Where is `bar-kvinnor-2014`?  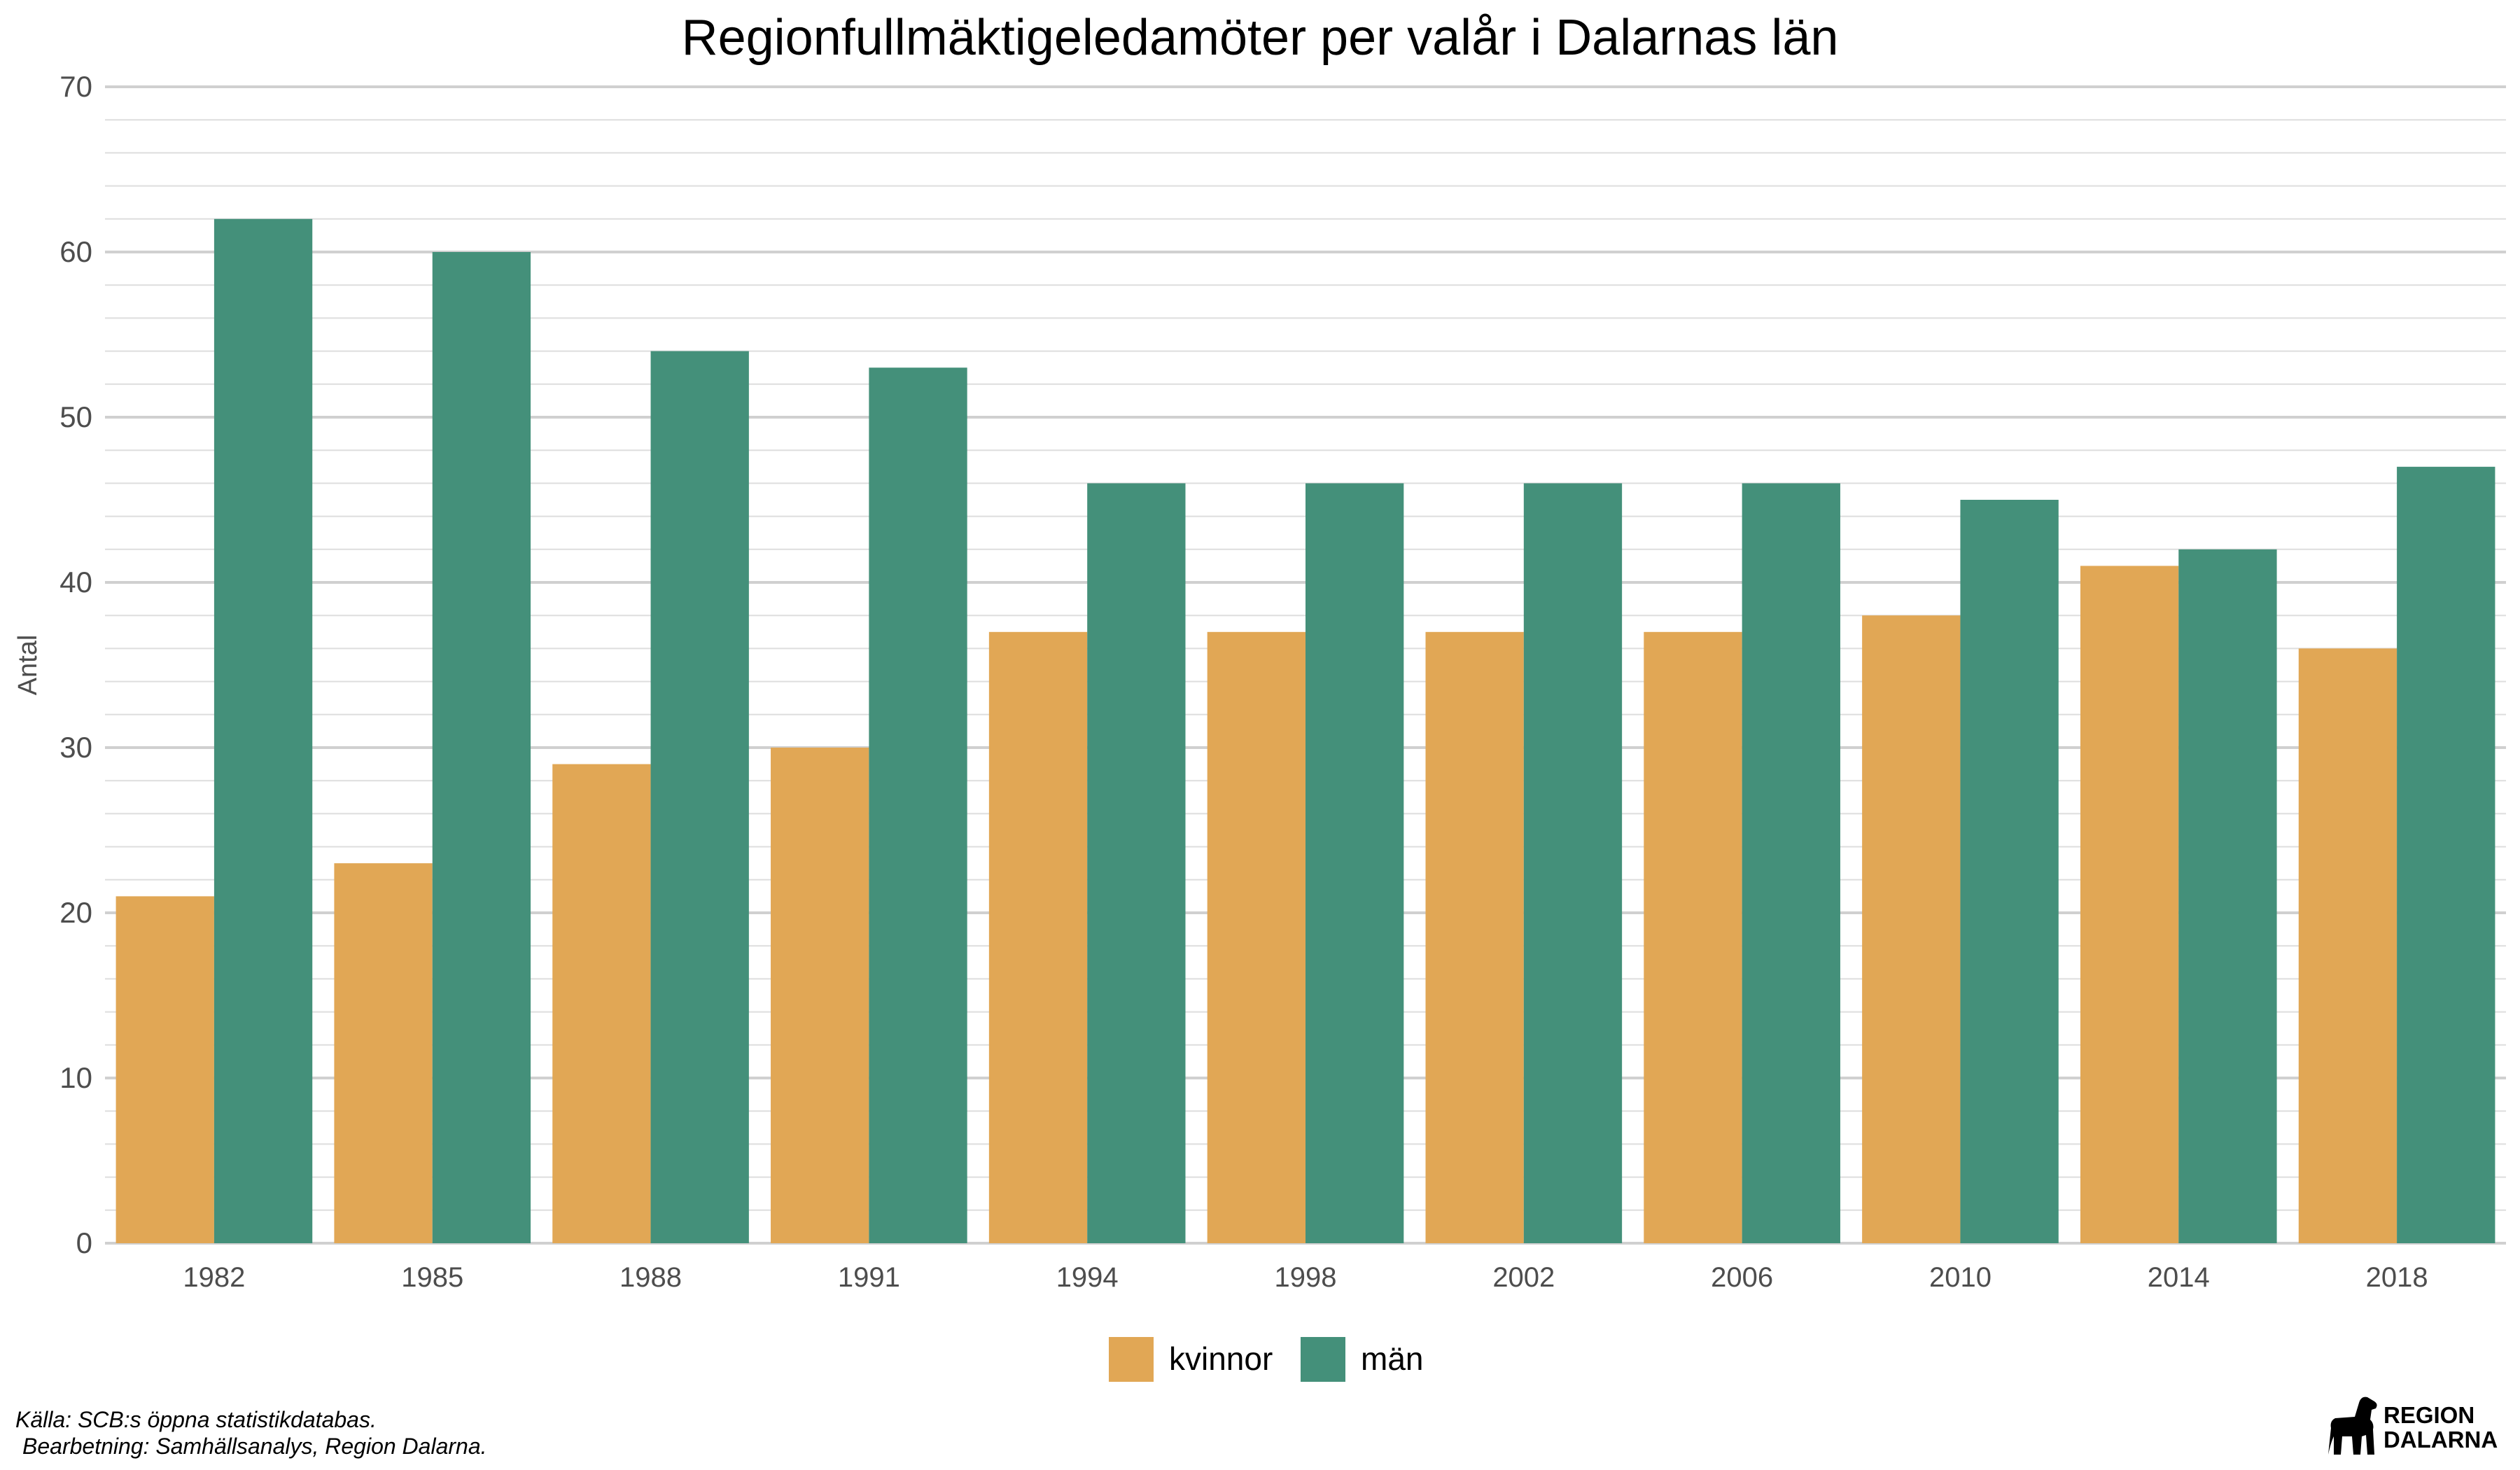 bar-kvinnor-2014 is located at coordinates (2129, 904).